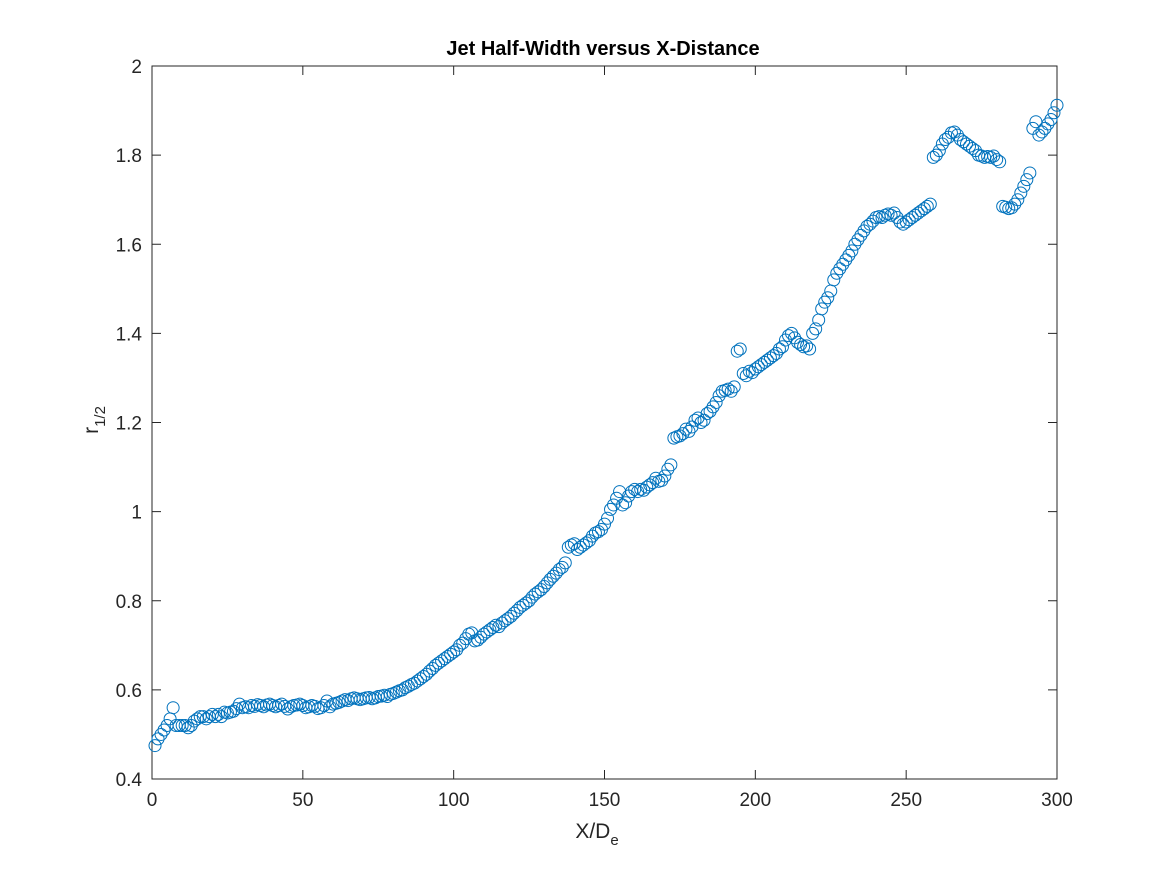 The height and width of the screenshot is (875, 1167). What do you see at coordinates (614, 840) in the screenshot?
I see `x-axis-label-subscript: e` at bounding box center [614, 840].